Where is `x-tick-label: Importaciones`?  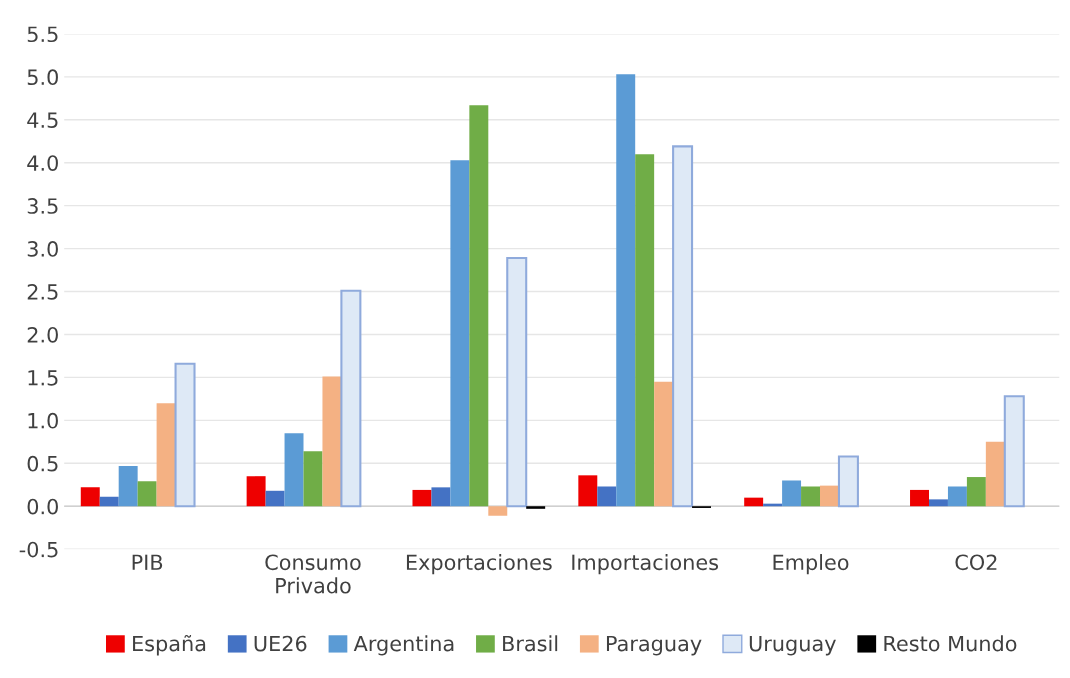
x-tick-label: Importaciones is located at coordinates (645, 564).